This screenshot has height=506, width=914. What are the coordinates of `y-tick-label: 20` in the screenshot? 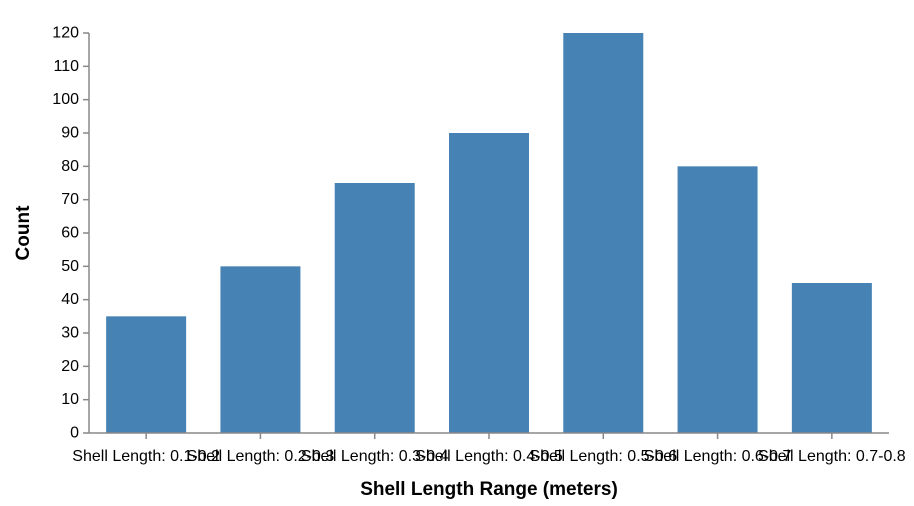 It's located at (70, 366).